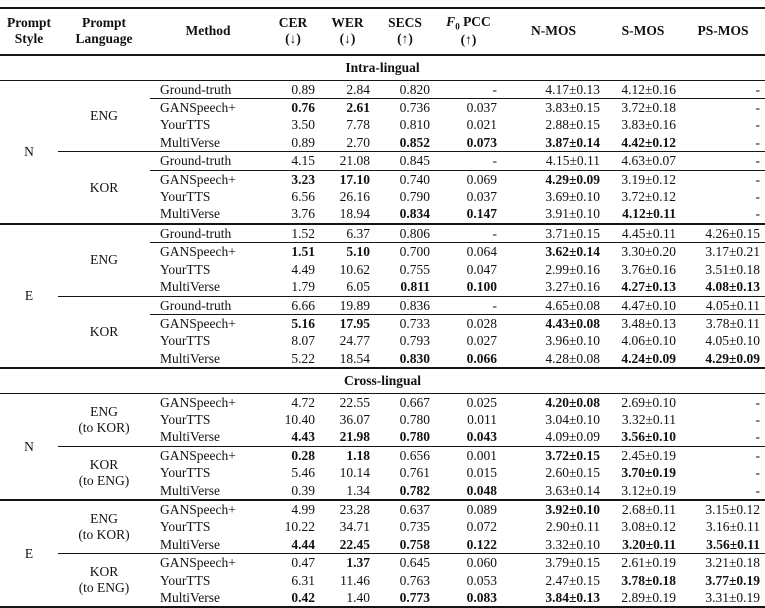 Image resolution: width=765 pixels, height=608 pixels. I want to click on section-title-row: Cross-lingual, so click(382, 380).